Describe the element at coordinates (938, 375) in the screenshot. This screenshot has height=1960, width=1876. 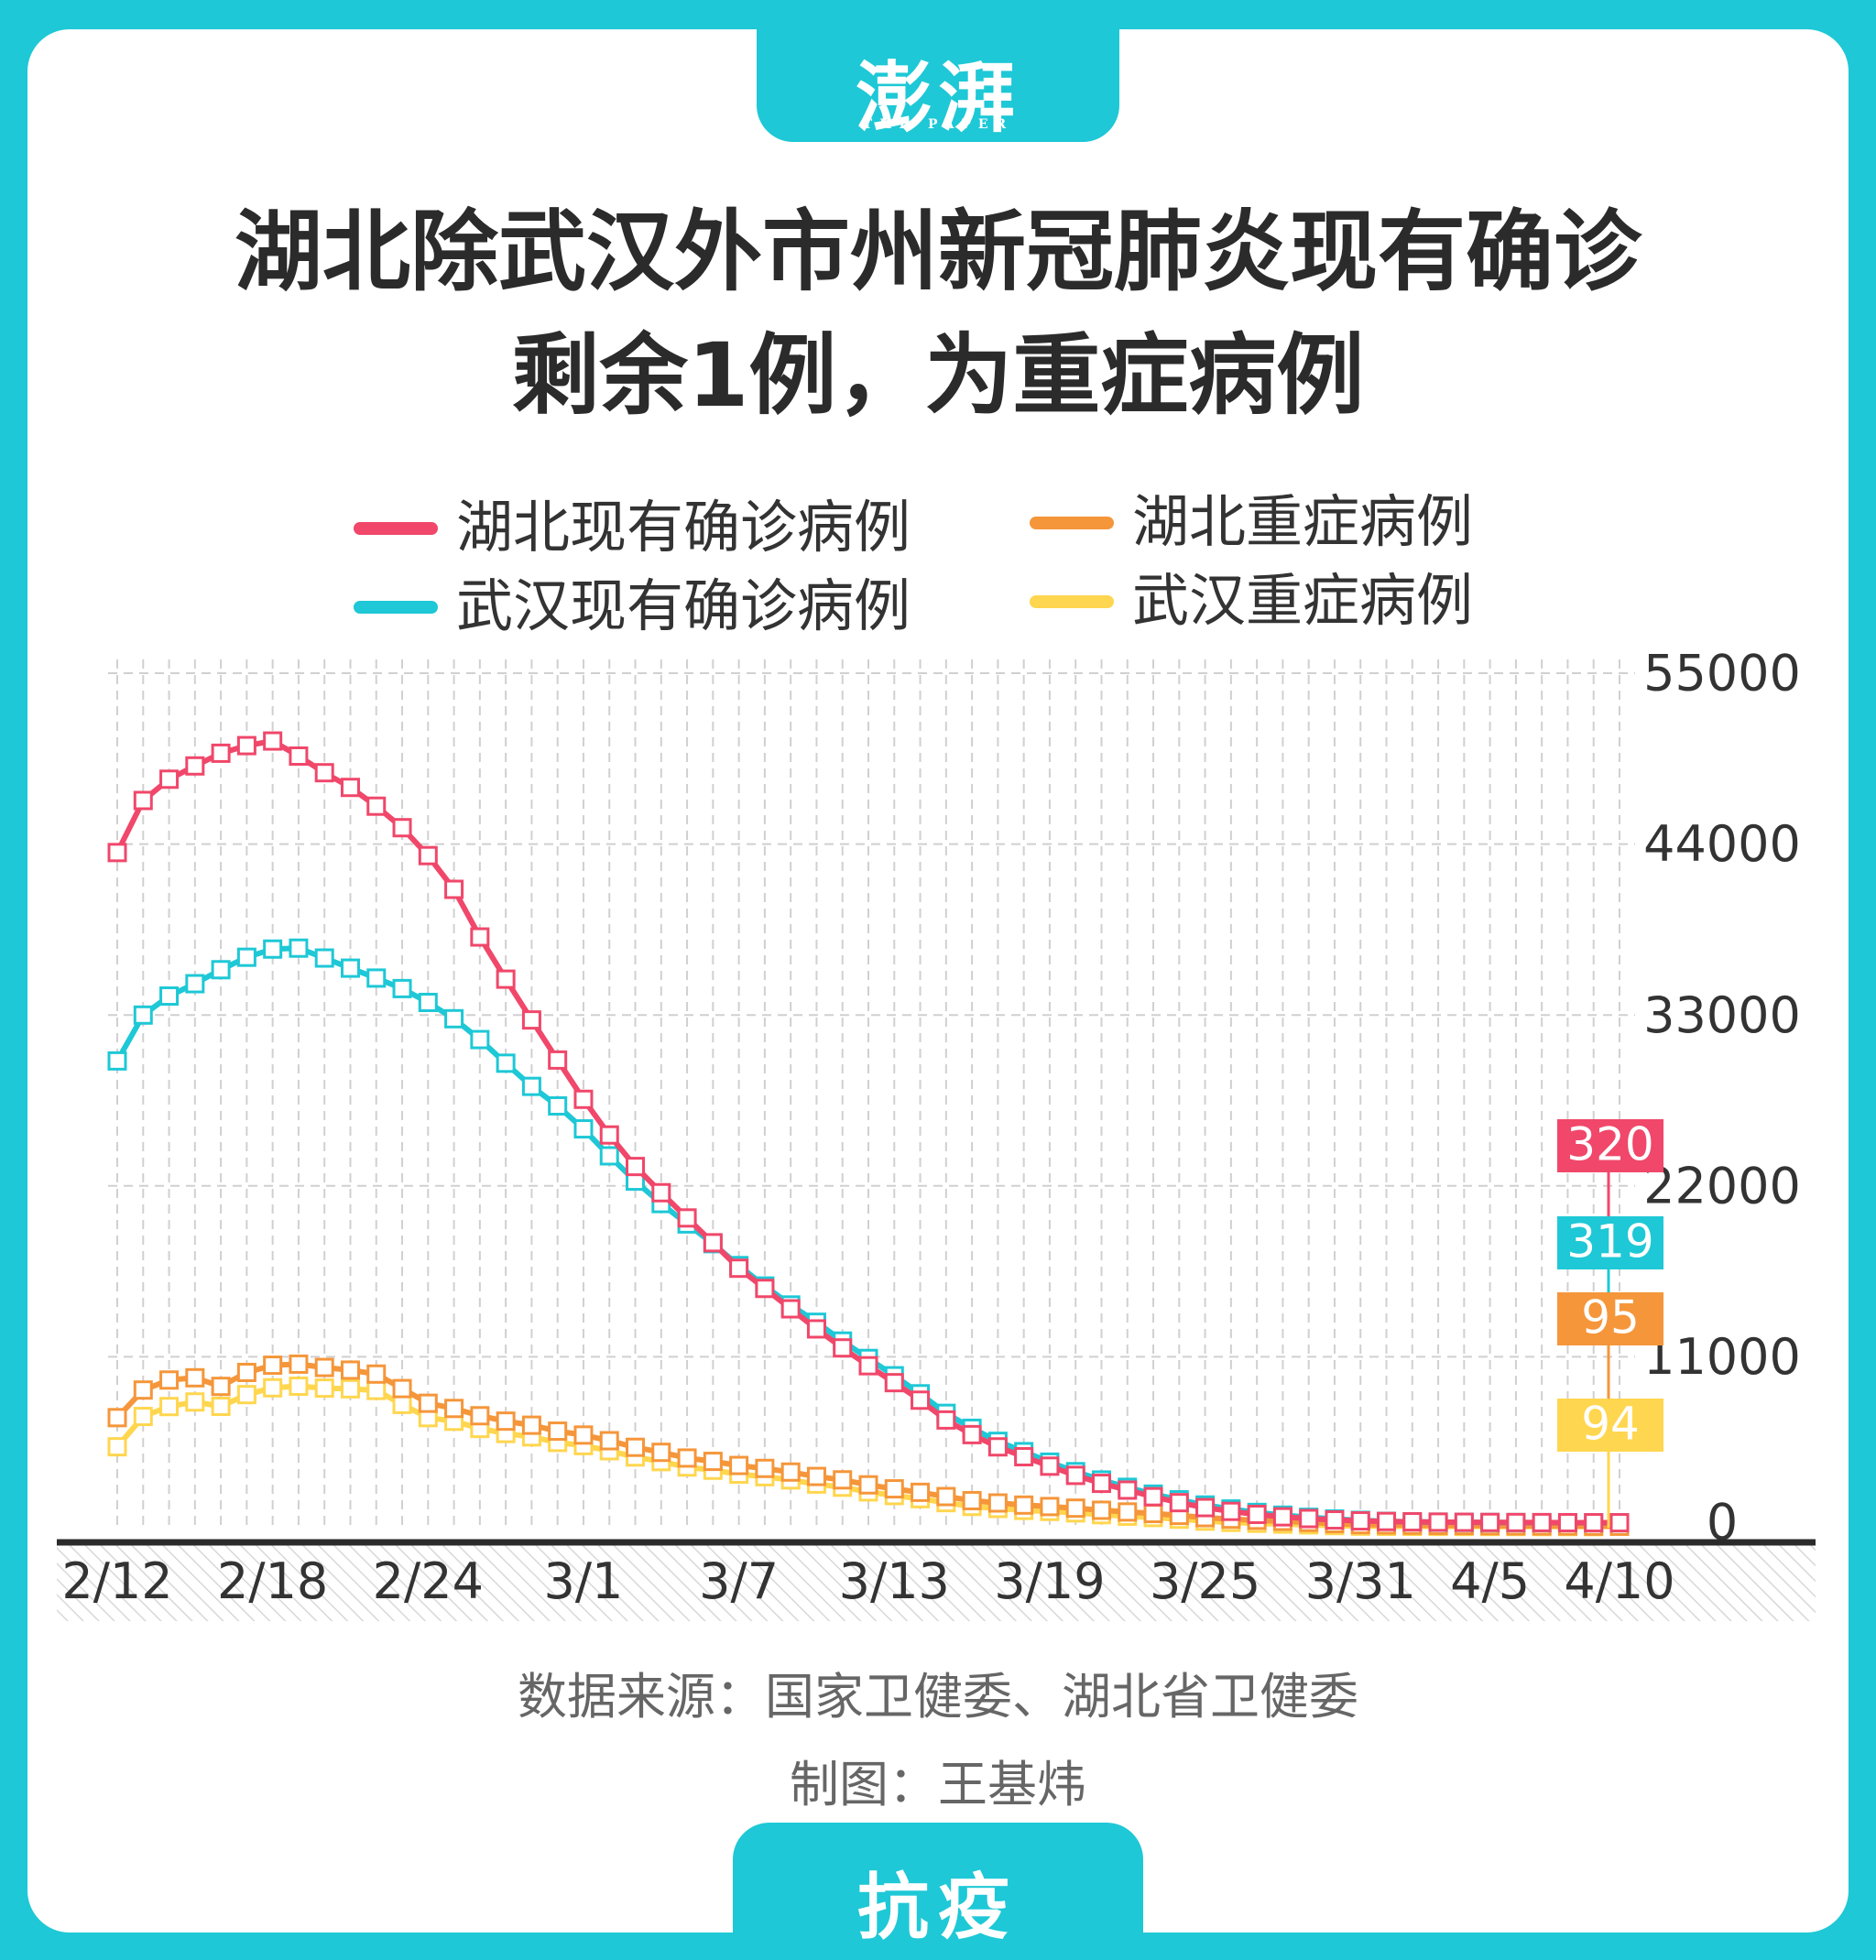
I see `title-line-2: 剩余1例，为重症病例` at that location.